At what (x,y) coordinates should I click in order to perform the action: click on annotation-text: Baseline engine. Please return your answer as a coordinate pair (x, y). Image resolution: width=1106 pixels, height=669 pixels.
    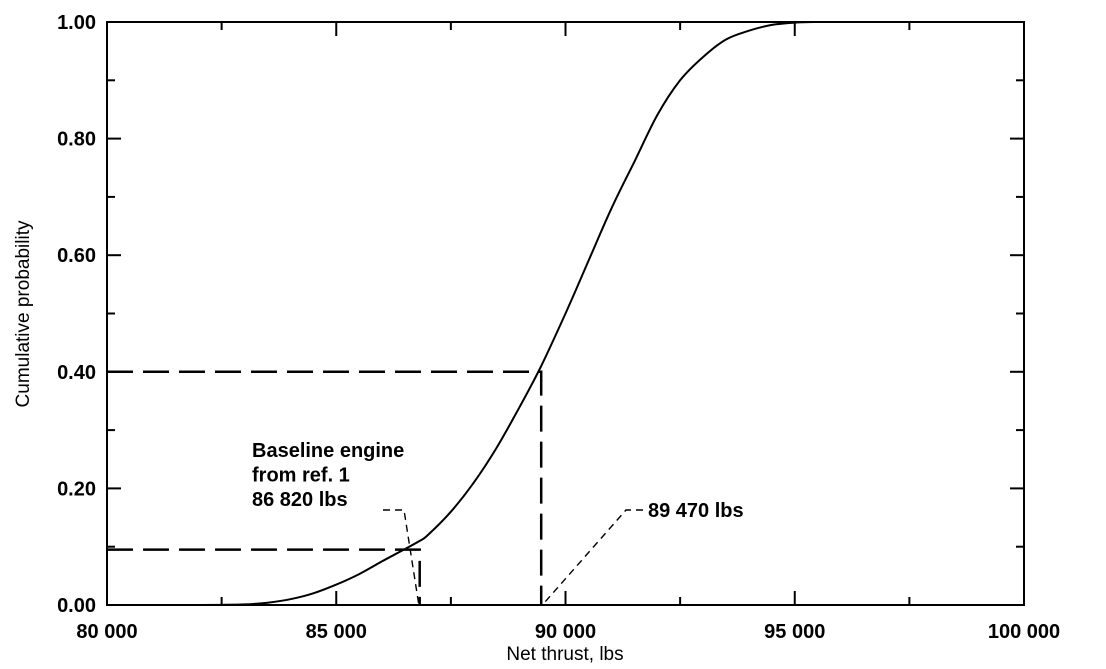
    Looking at the image, I should click on (328, 451).